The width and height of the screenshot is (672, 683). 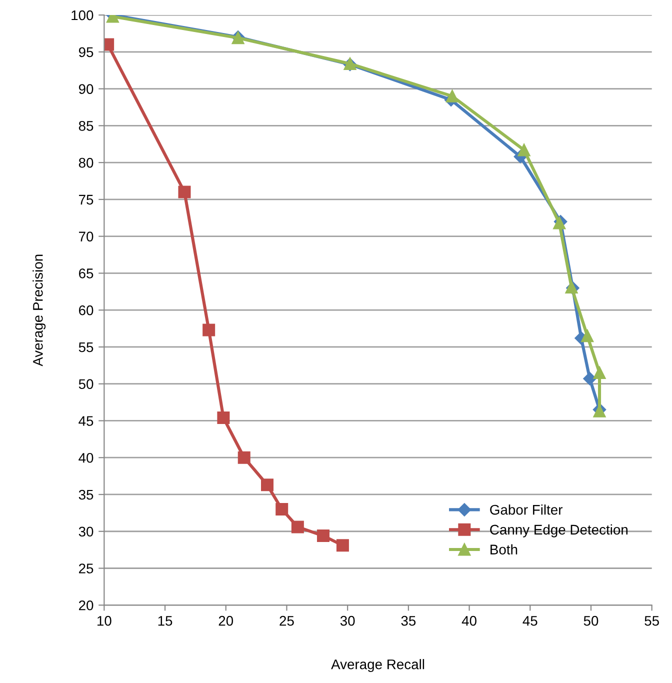 I want to click on y-tick-label: 20, so click(x=86, y=605).